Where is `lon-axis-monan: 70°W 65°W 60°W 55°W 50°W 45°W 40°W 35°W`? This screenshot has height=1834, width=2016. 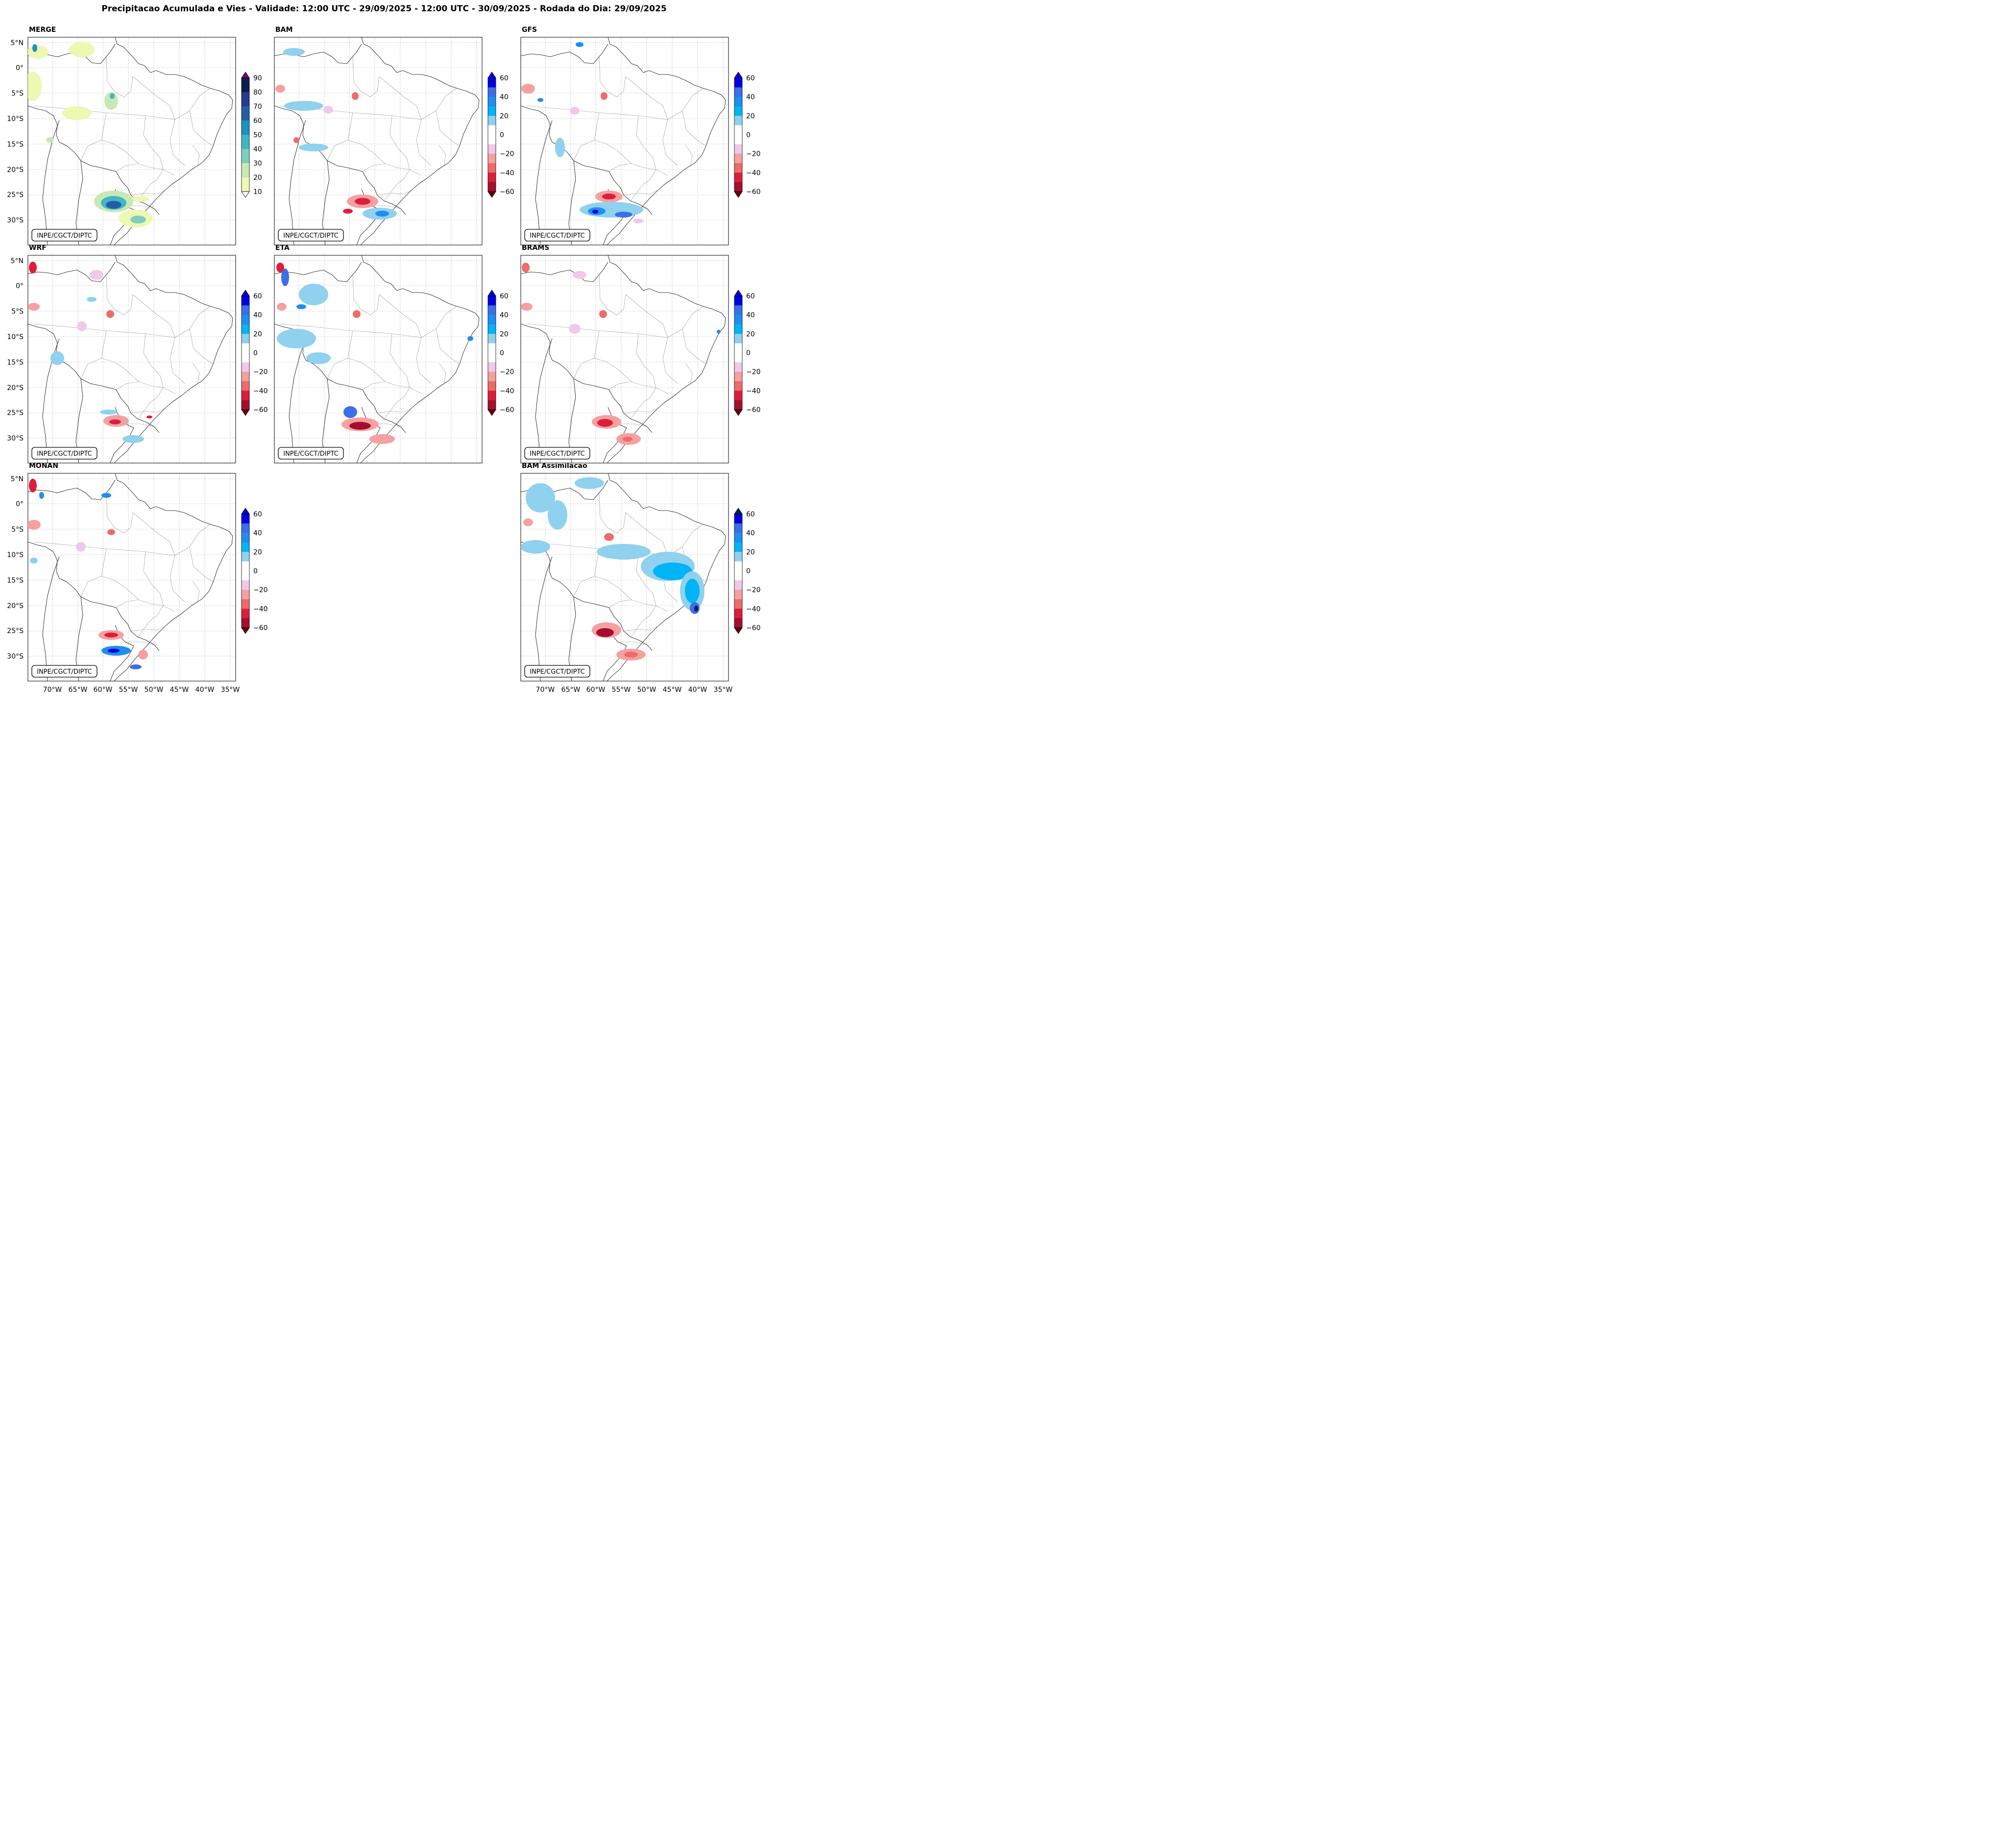
lon-axis-monan: 70°W 65°W 60°W 55°W 50°W 45°W 40°W 35°W is located at coordinates (141, 690).